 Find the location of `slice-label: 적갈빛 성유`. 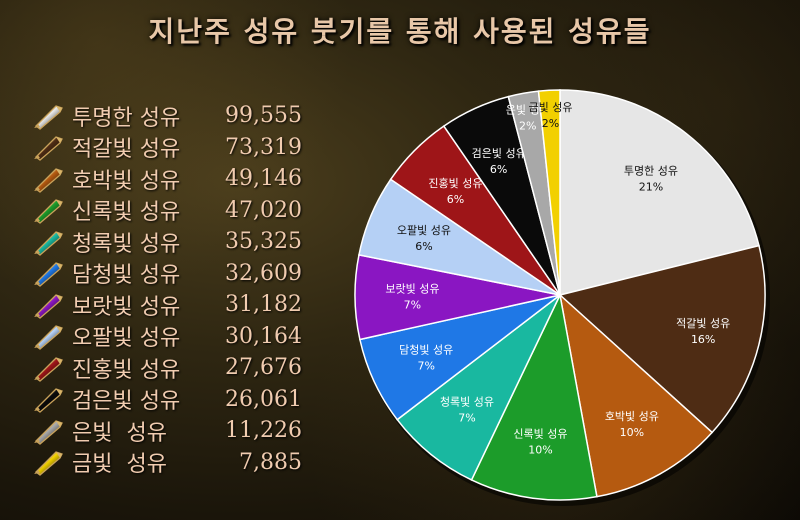

slice-label: 적갈빛 성유 is located at coordinates (703, 323).